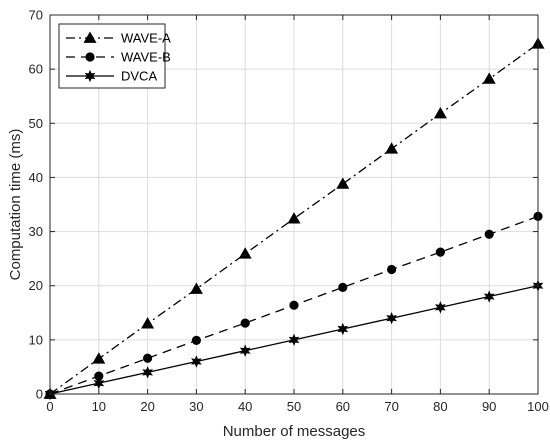 This screenshot has width=550, height=444. What do you see at coordinates (36, 231) in the screenshot?
I see `y-tick-label: 30` at bounding box center [36, 231].